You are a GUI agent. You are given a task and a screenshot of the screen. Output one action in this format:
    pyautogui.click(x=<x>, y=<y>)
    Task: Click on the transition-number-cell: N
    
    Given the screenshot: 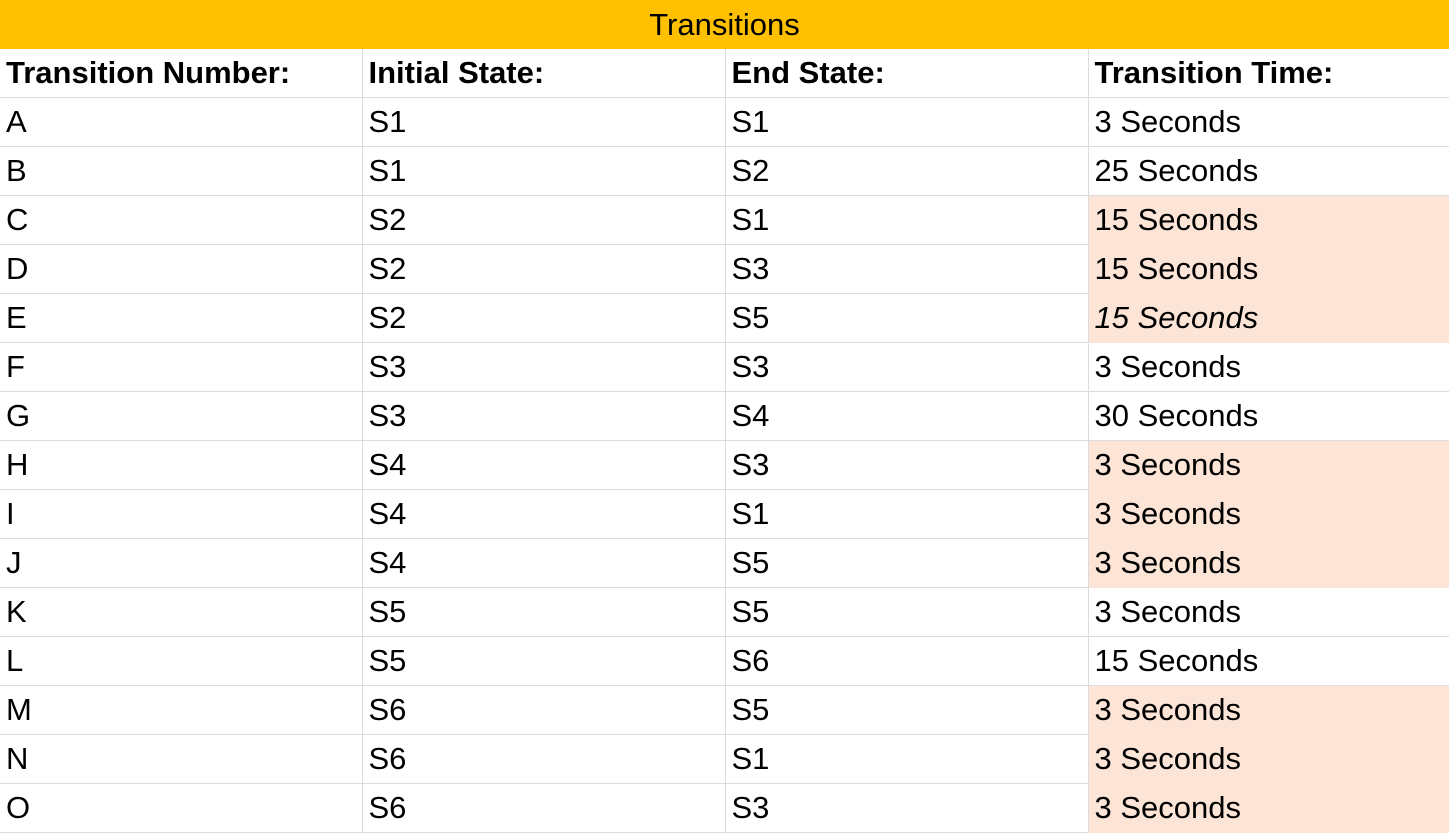 What is the action you would take?
    pyautogui.click(x=181, y=759)
    